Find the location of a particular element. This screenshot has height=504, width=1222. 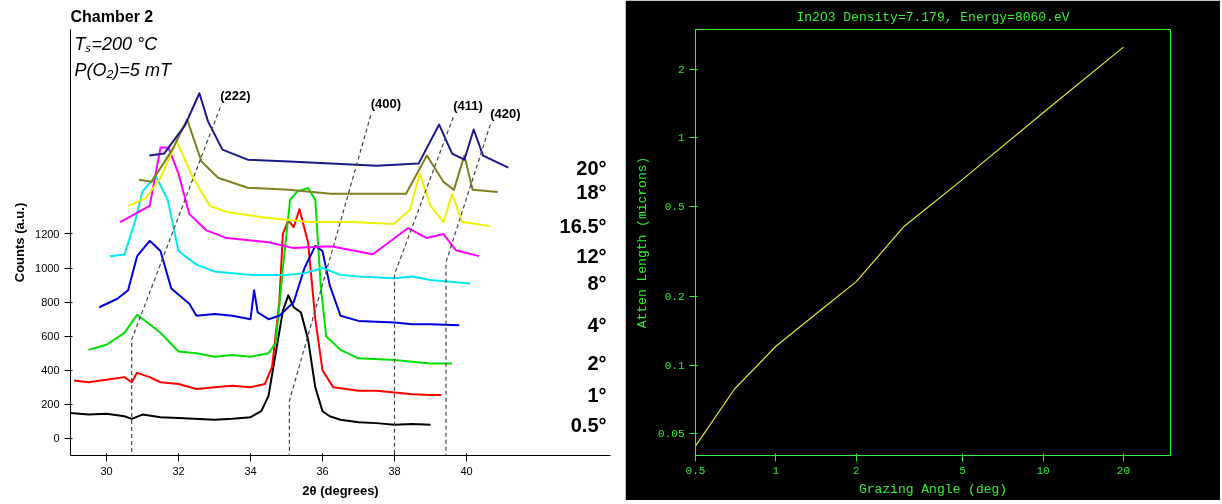

text: 4° is located at coordinates (597, 325).